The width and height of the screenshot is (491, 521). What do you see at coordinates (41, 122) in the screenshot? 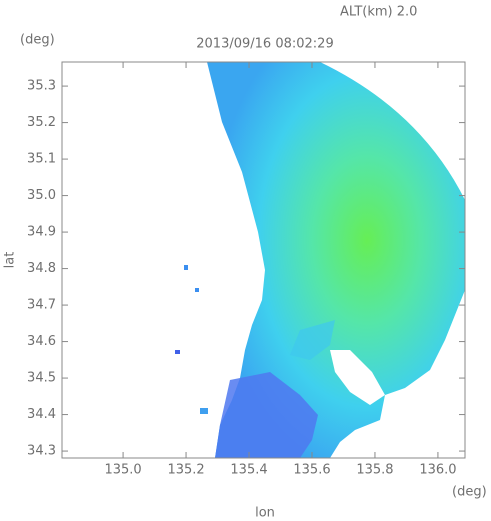
I see `y-tick-label: 35.2` at bounding box center [41, 122].